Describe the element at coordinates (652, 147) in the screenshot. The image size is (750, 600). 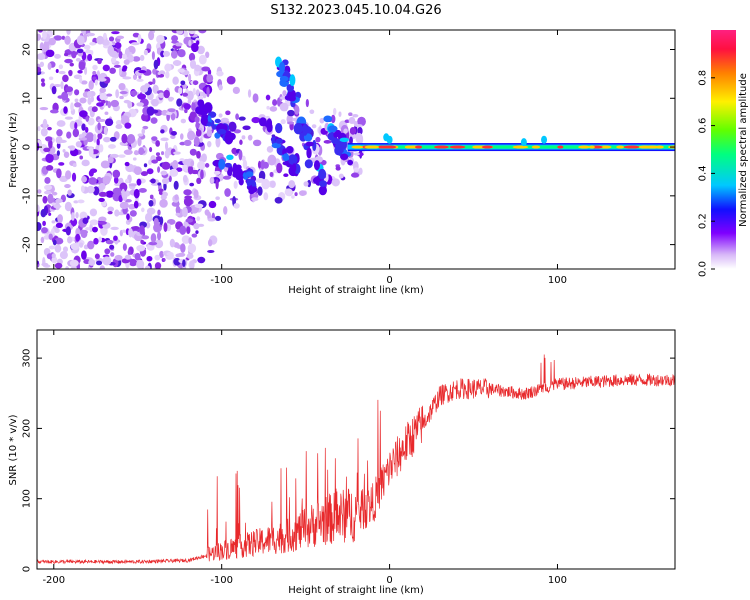
I see `carrier-hot` at that location.